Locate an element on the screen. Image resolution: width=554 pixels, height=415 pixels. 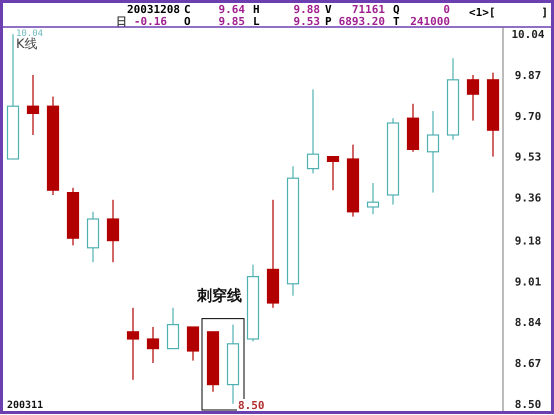
annotation: 241000 is located at coordinates (430, 21).